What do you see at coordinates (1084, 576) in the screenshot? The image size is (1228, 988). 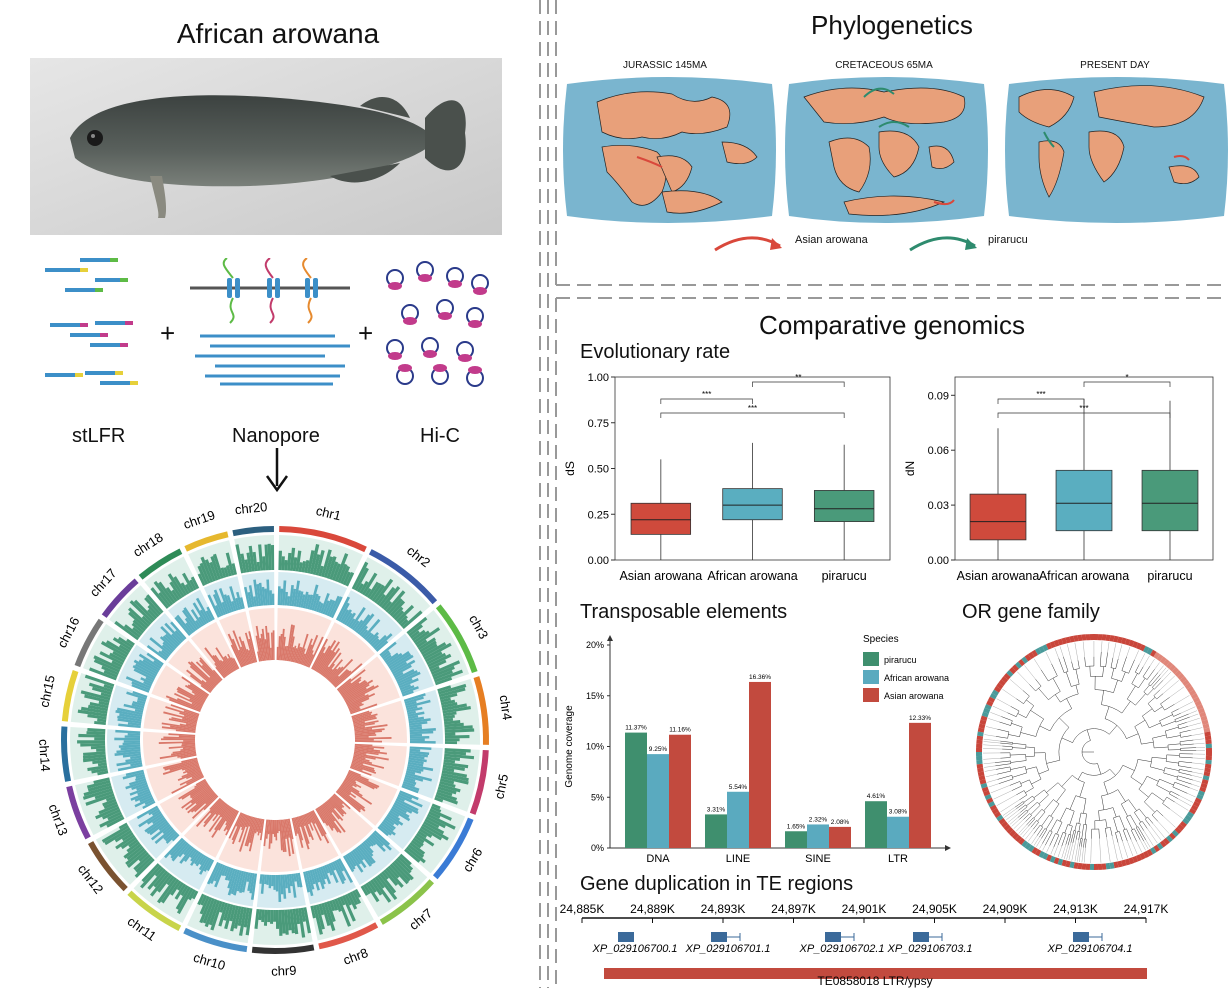 I see `x-category-label: African arowana` at bounding box center [1084, 576].